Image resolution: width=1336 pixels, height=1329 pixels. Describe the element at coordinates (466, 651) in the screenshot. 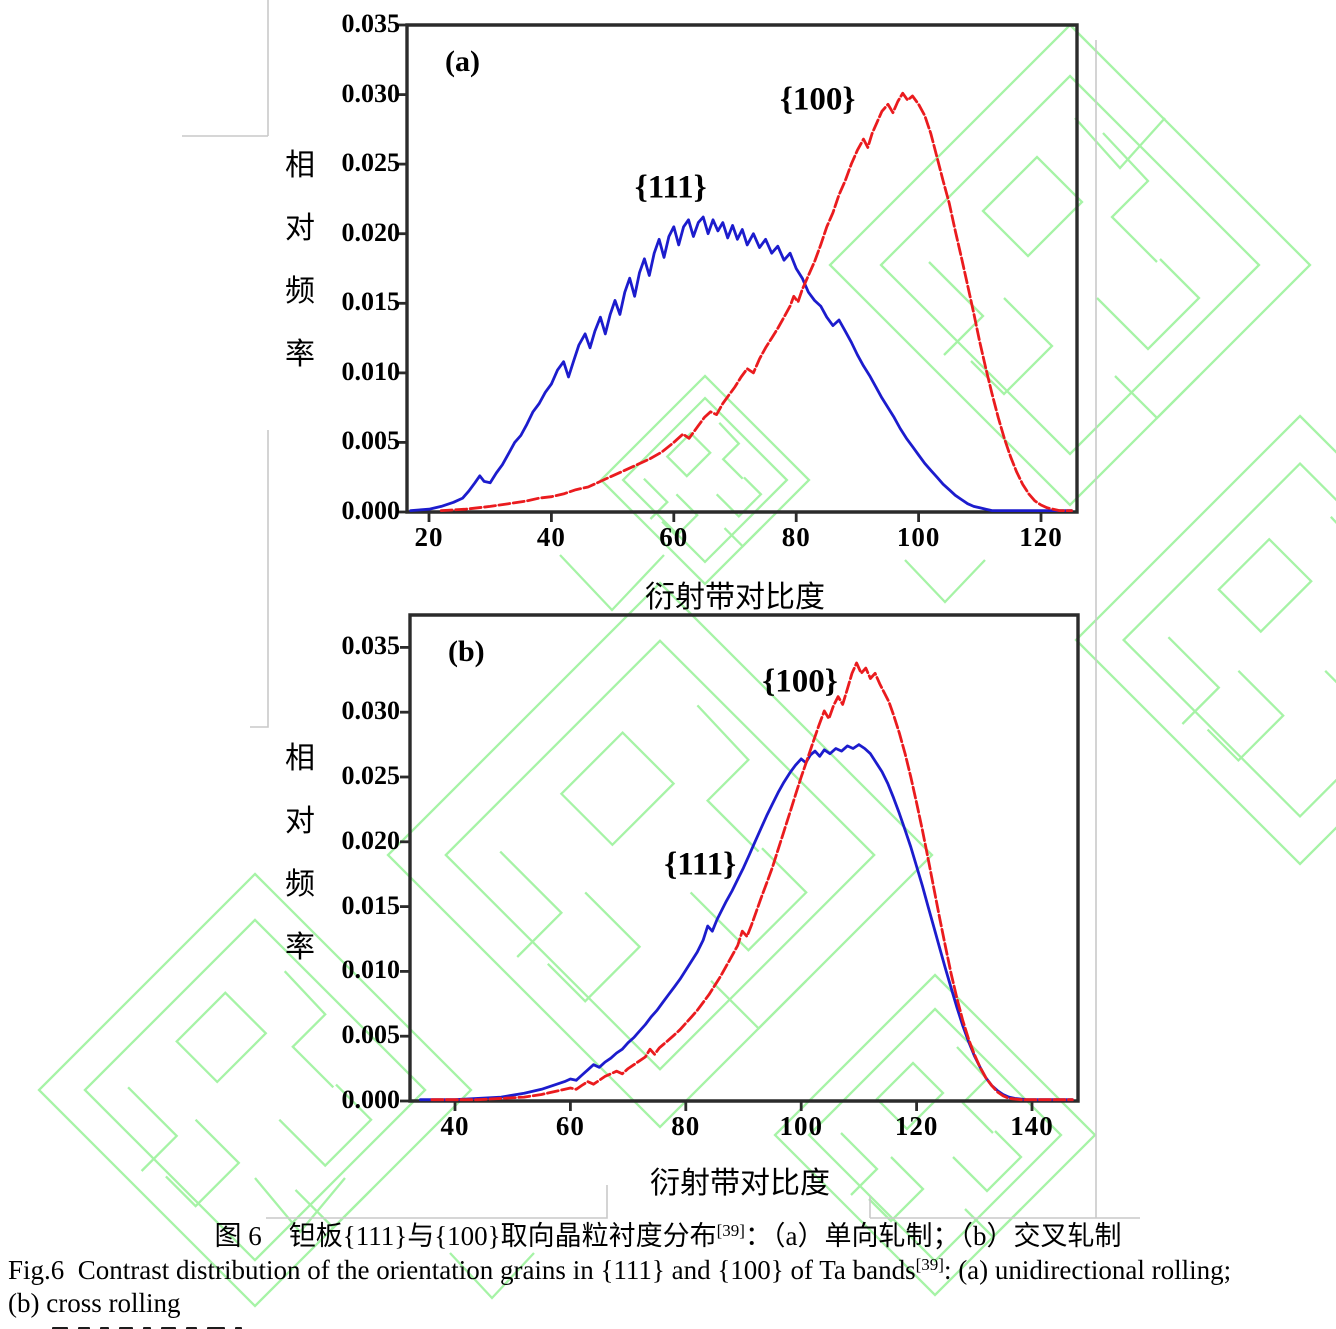

I see `panel-label-b: (b)` at that location.